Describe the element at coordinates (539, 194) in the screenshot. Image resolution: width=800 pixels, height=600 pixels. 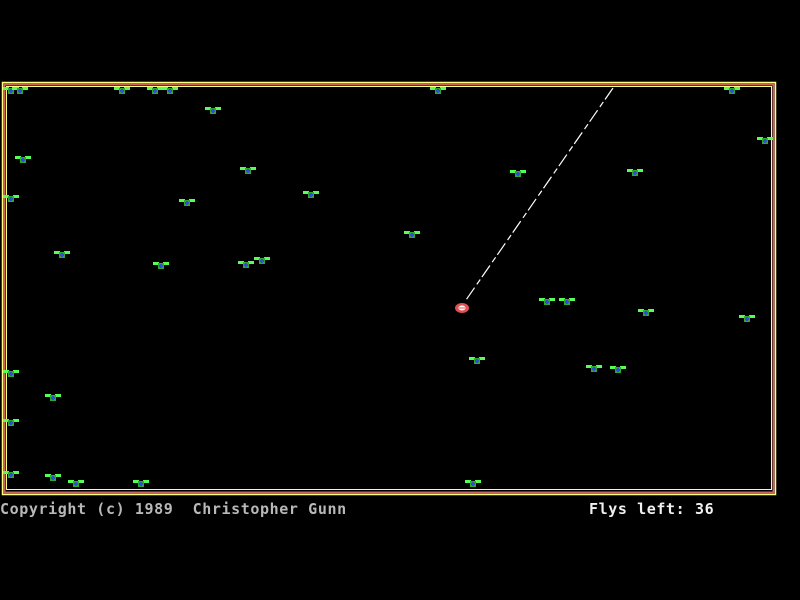
I see `frog-tongue` at that location.